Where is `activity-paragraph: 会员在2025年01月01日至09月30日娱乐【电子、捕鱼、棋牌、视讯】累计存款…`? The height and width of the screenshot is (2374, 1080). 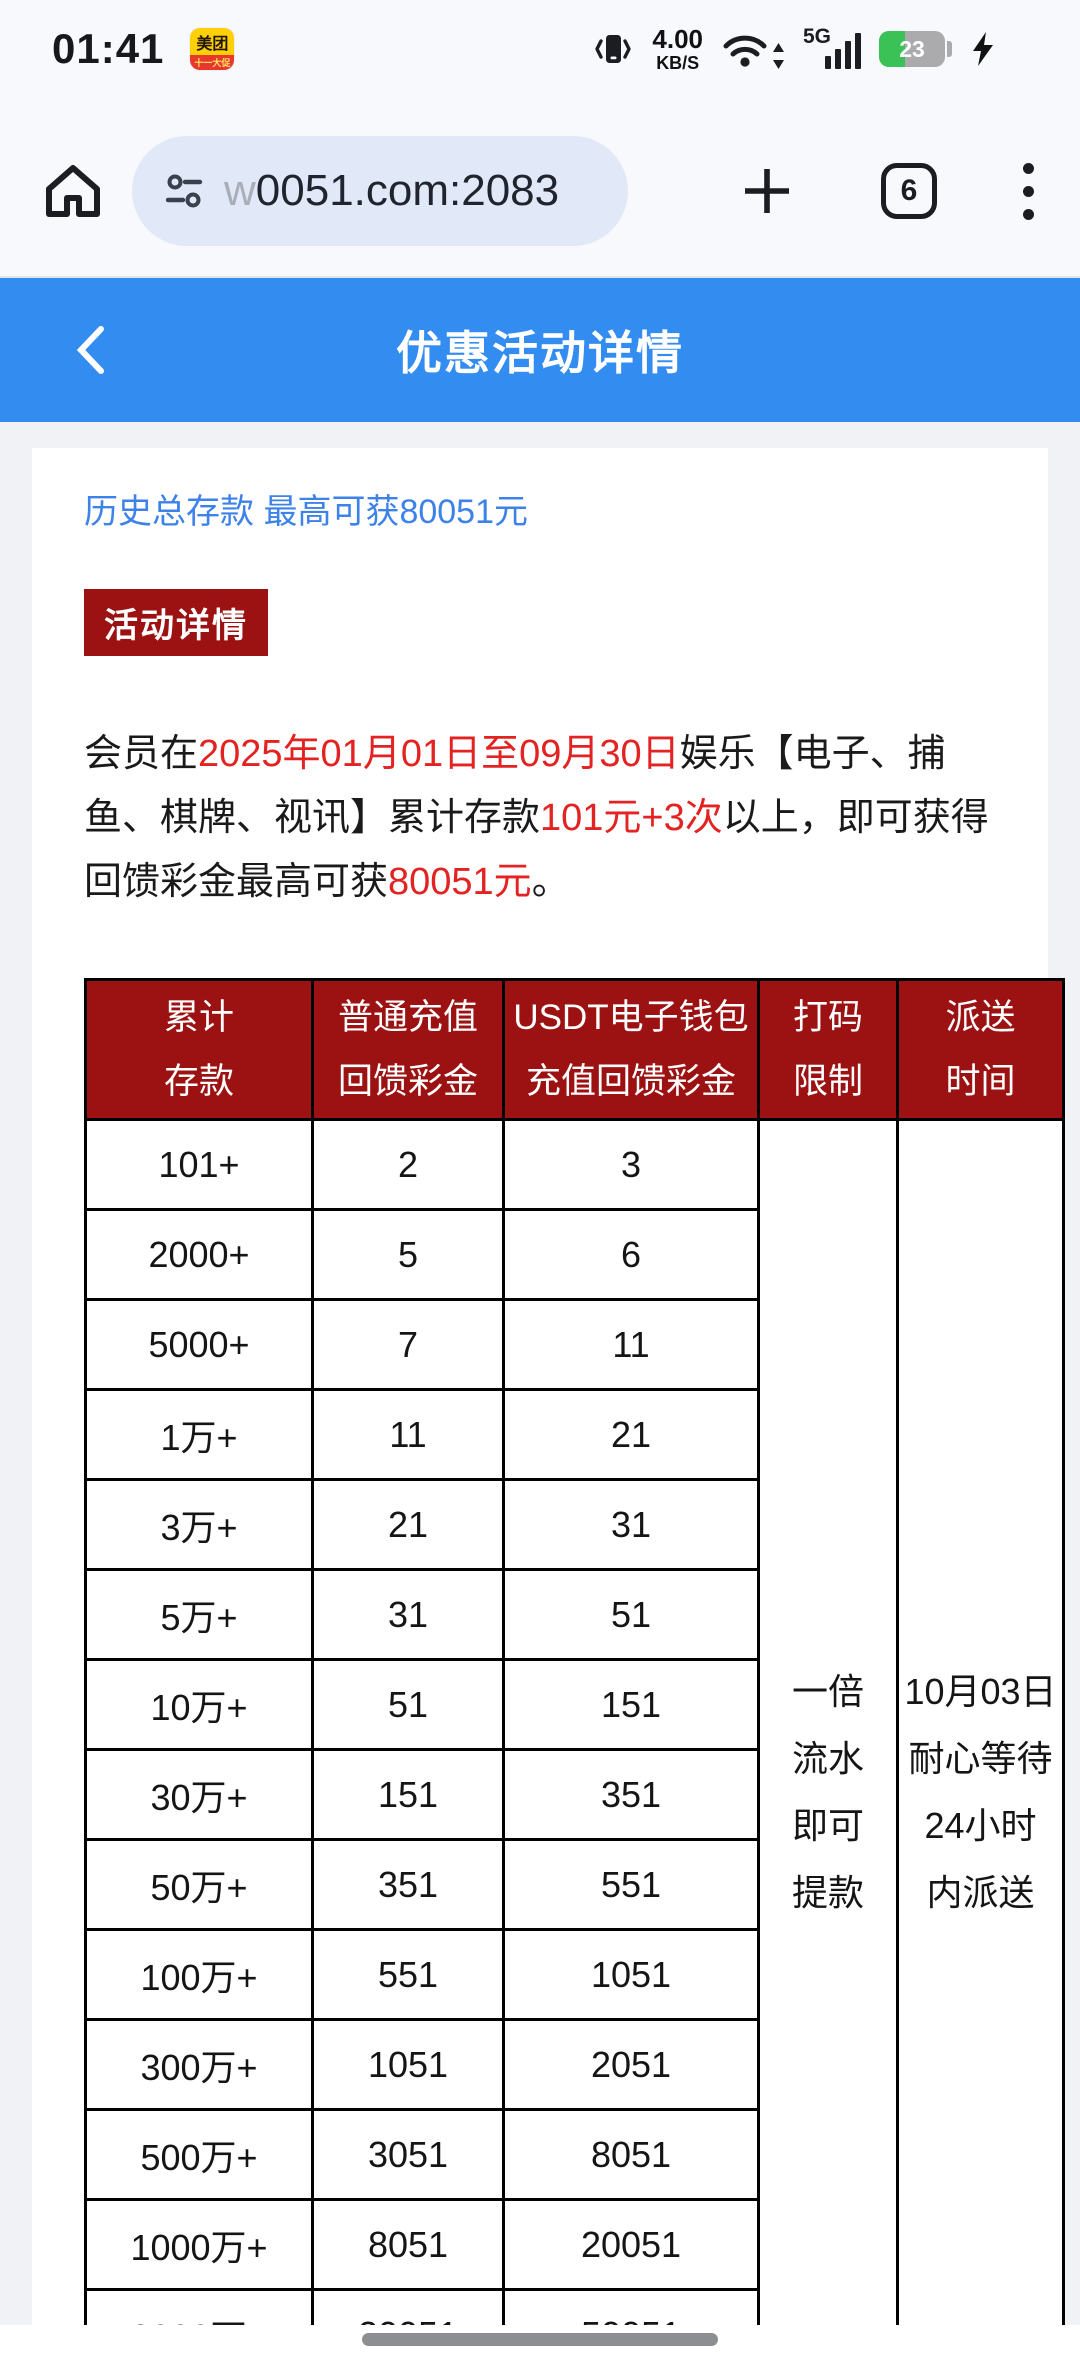 activity-paragraph: 会员在2025年01月01日至09月30日娱乐【电子、捕鱼、棋牌、视讯】累计存款… is located at coordinates (543, 818).